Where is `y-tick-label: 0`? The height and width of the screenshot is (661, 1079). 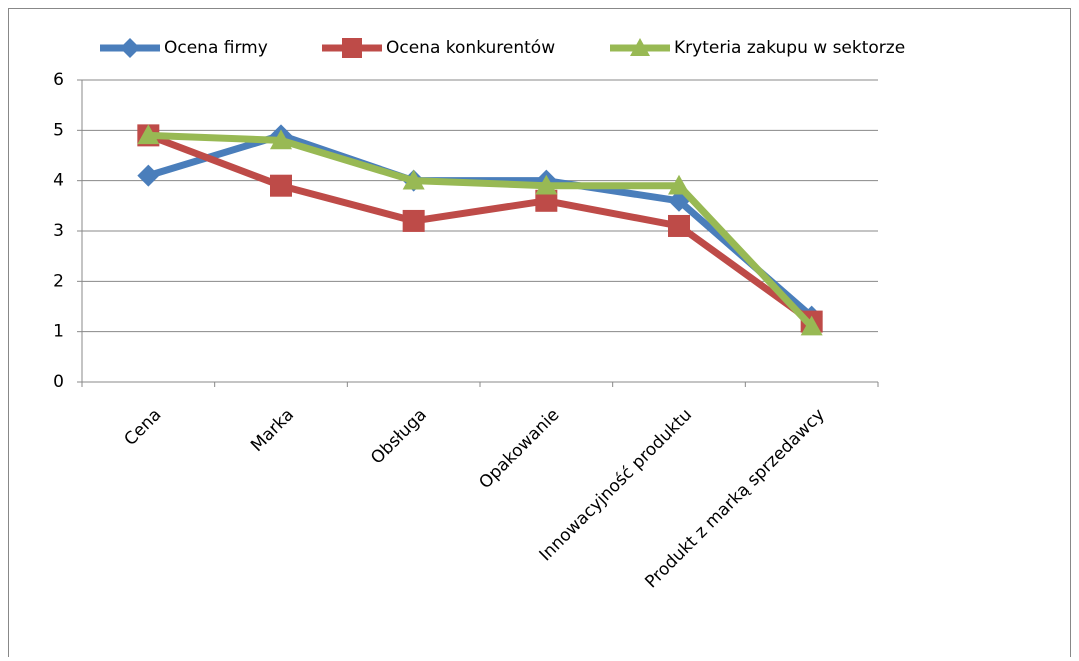 y-tick-label: 0 is located at coordinates (58, 382).